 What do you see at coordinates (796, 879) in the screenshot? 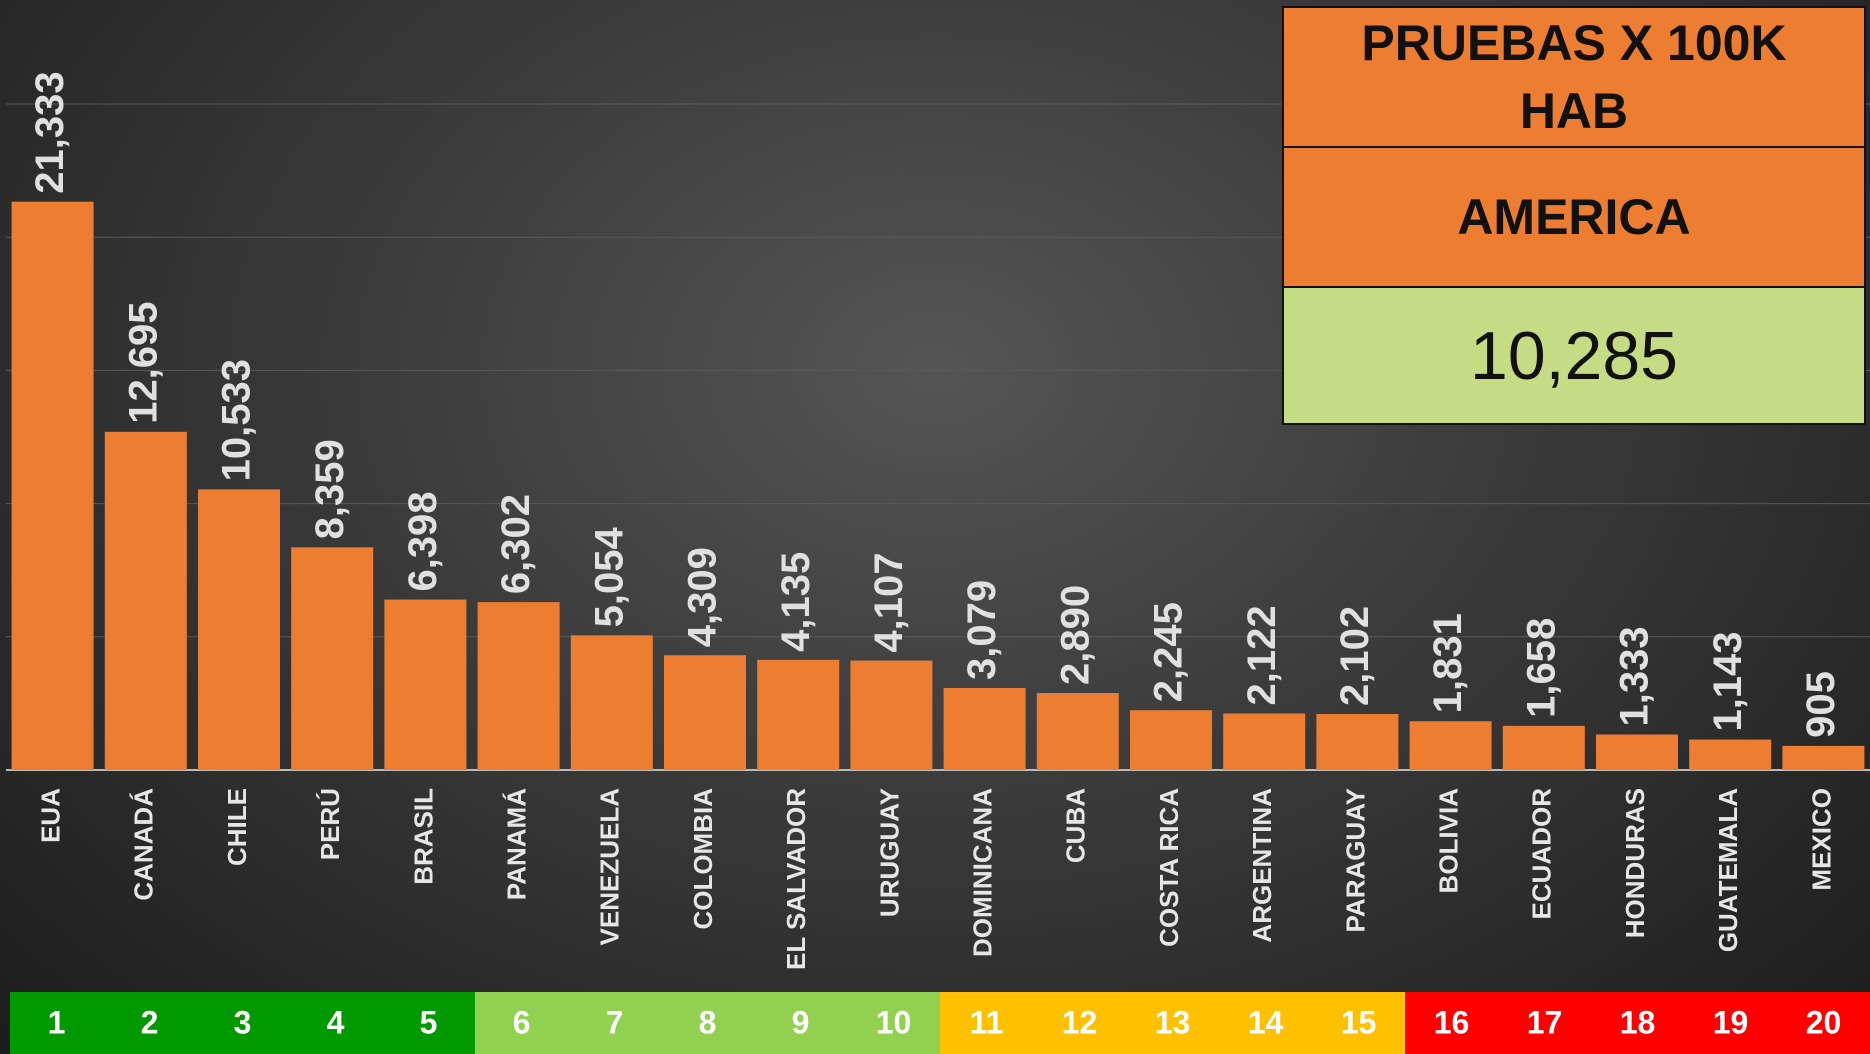
I see `x-tick-label: EL SALVADOR` at bounding box center [796, 879].